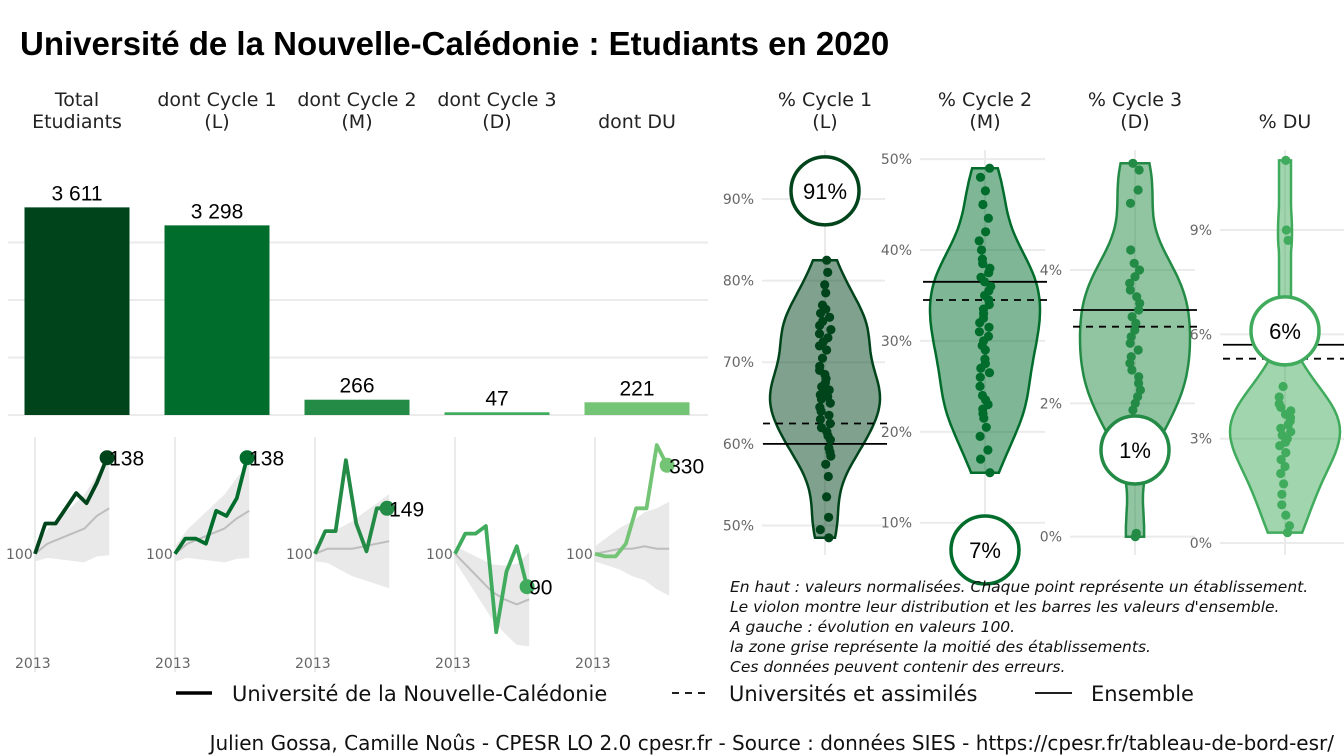 The width and height of the screenshot is (1344, 756). I want to click on bar-category-label: dont Cycle 1 (L), so click(216, 111).